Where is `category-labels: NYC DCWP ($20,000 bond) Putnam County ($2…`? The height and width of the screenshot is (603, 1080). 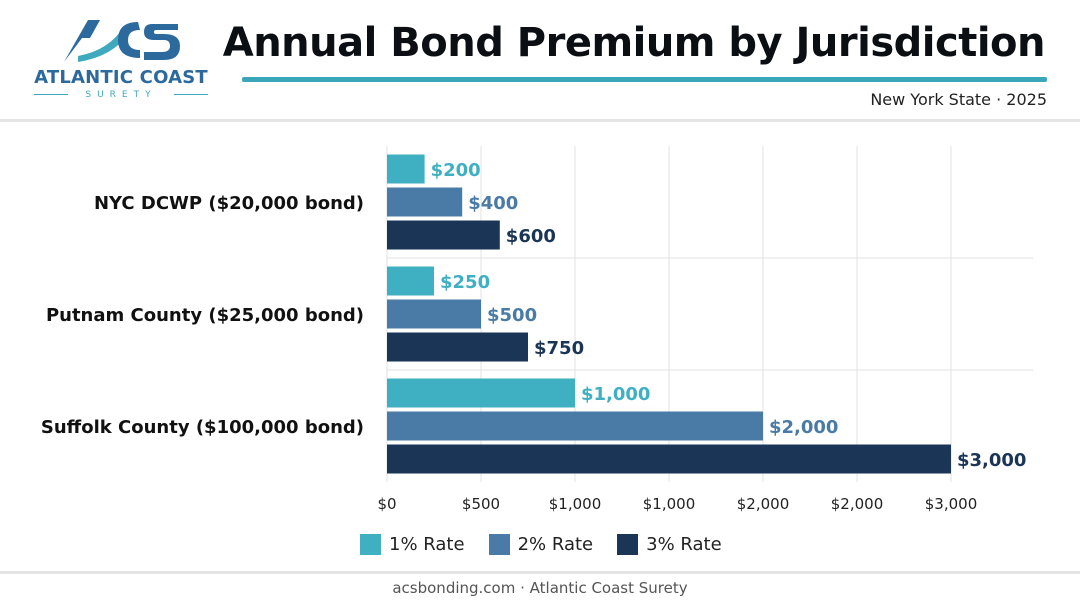 category-labels: NYC DCWP ($20,000 bond) Putnam County ($2… is located at coordinates (202, 315).